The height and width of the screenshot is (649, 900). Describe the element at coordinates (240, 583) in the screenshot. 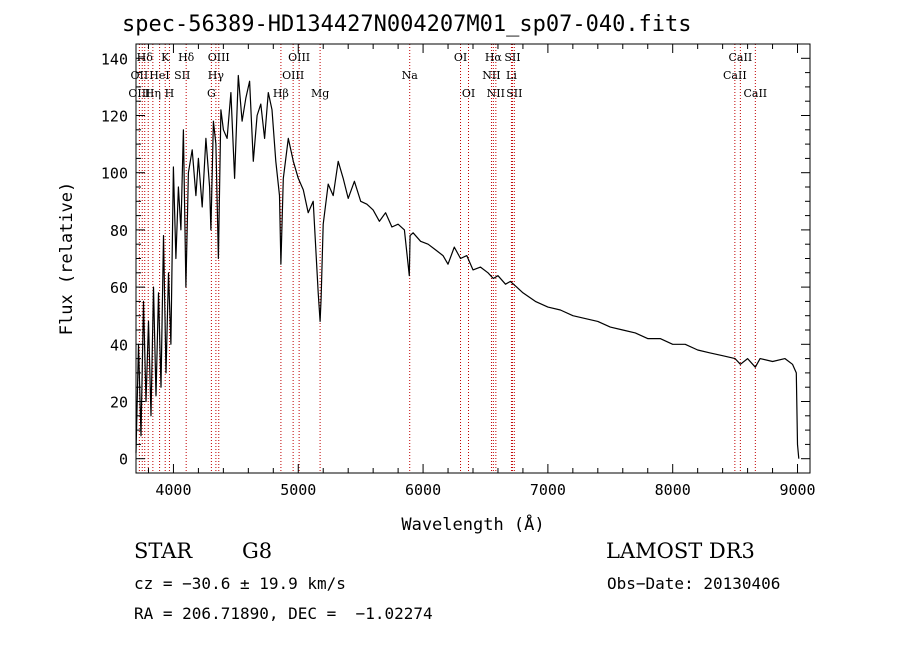

I see `redshift-cz: cz = −30.6 ± 19.9 km/s` at that location.